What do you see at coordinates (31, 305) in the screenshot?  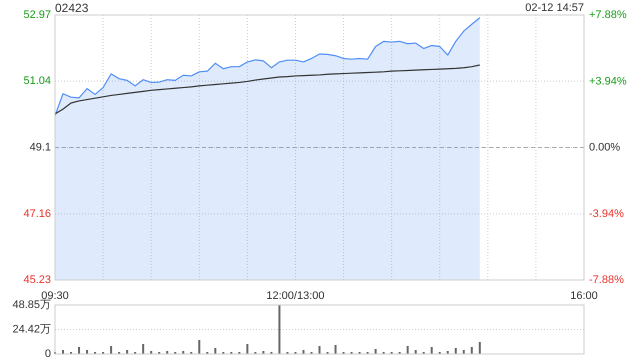 I see `y-tick-label: 48.85万` at bounding box center [31, 305].